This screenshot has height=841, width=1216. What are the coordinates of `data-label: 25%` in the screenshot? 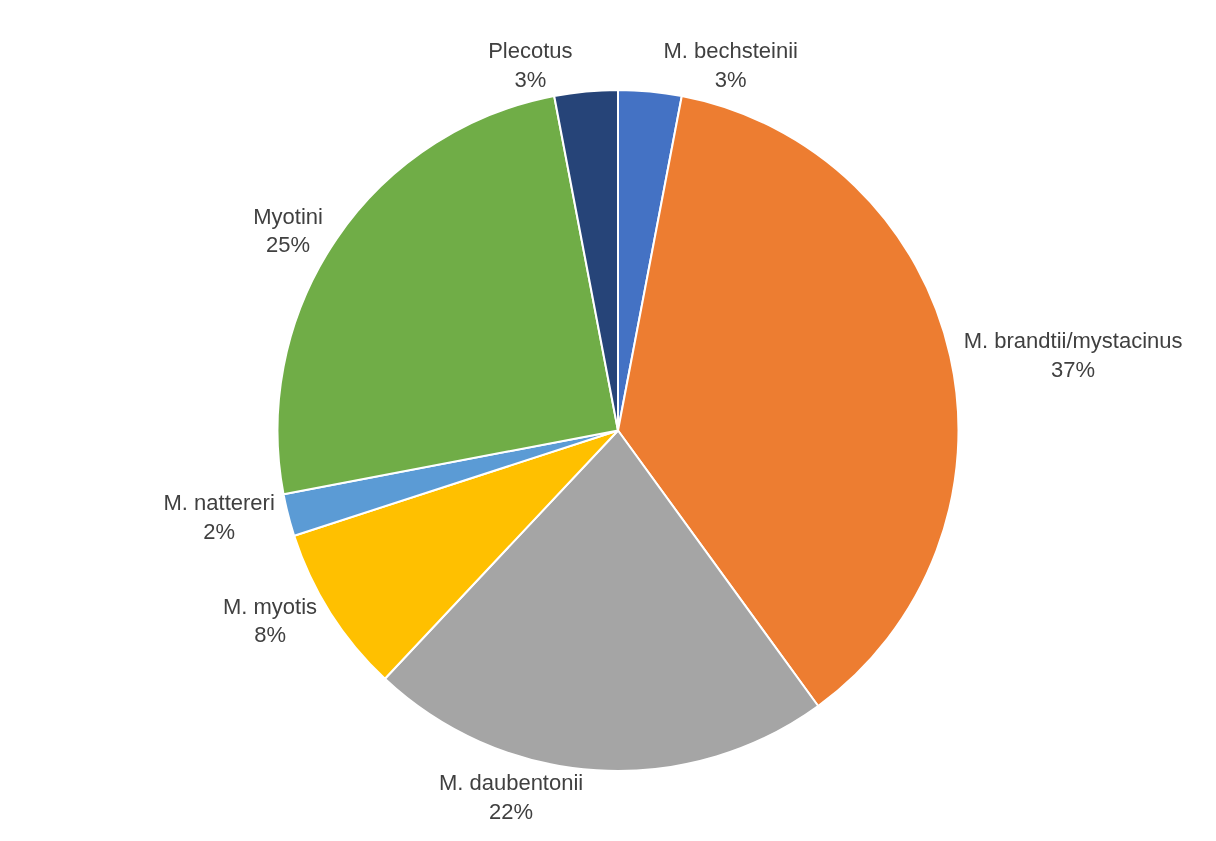 It's located at (288, 245).